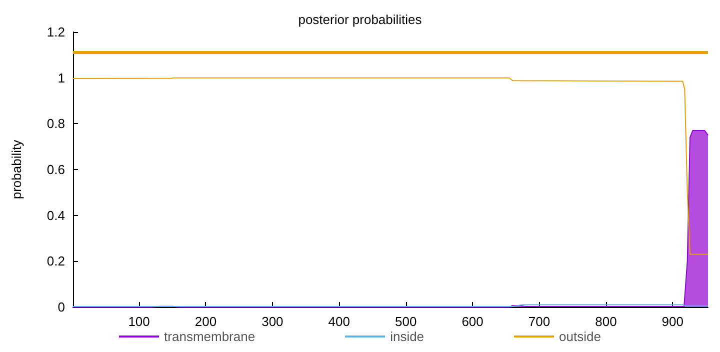 Image resolution: width=720 pixels, height=352 pixels. I want to click on legend-label: inside, so click(407, 336).